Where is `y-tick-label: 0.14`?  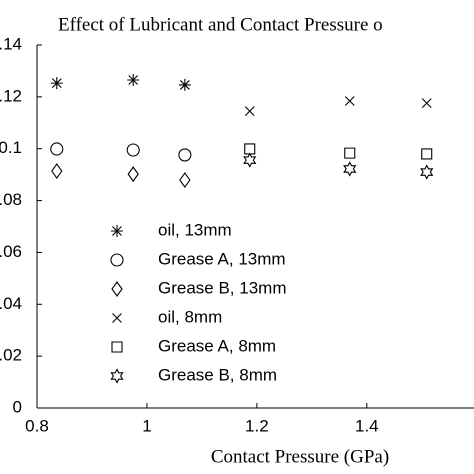 y-tick-label: 0.14 is located at coordinates (11, 43).